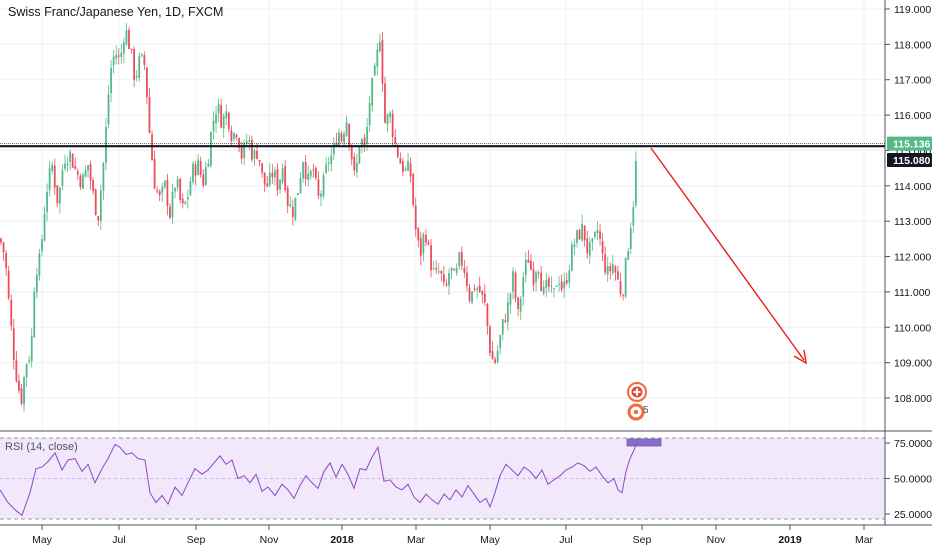 The width and height of the screenshot is (932, 555). Describe the element at coordinates (644, 442) in the screenshot. I see `rsi-value-marker` at that location.